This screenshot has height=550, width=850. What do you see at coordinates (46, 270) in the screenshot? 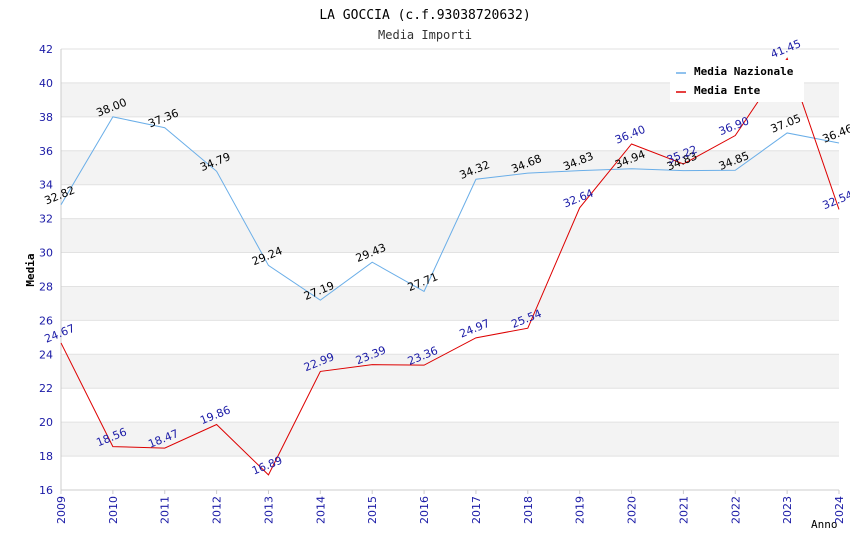
I see `y-axis-ticks: 16 18 20 22 24 26 28 30 32 34 36 38 40 42` at bounding box center [46, 270].